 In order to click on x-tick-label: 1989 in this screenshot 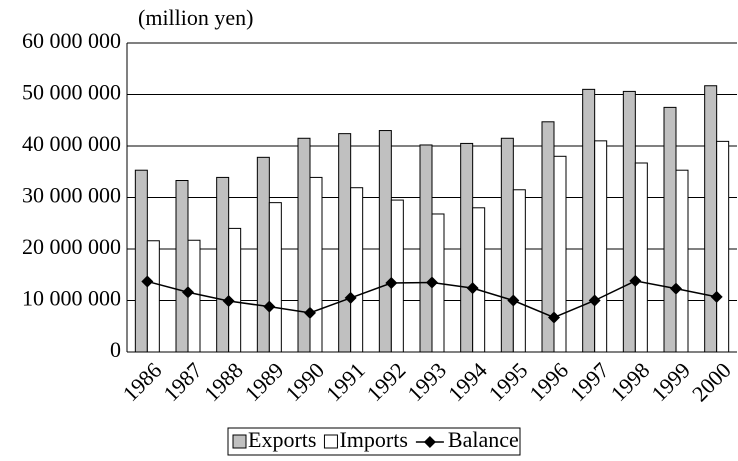, I will do `click(264, 381)`.